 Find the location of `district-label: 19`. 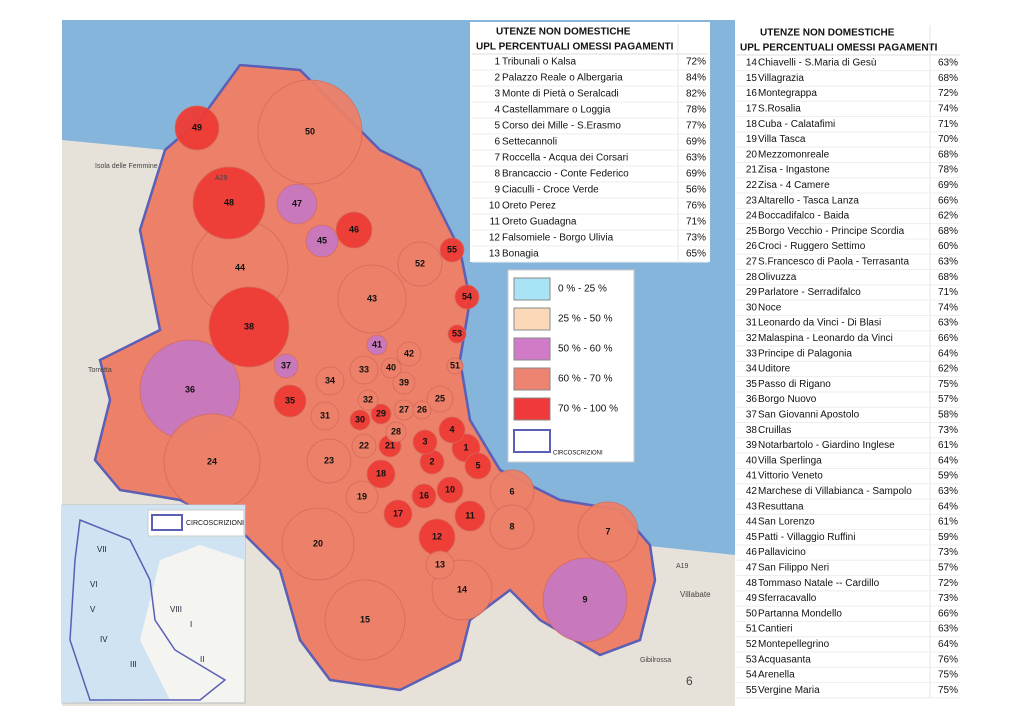

district-label: 19 is located at coordinates (362, 496).